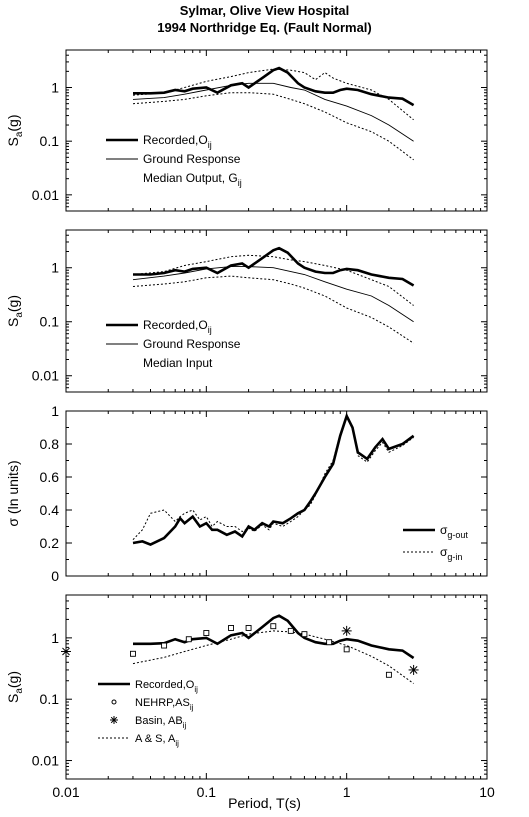 The width and height of the screenshot is (529, 817). What do you see at coordinates (192, 179) in the screenshot?
I see `legend-label: Median Output, Gij` at bounding box center [192, 179].